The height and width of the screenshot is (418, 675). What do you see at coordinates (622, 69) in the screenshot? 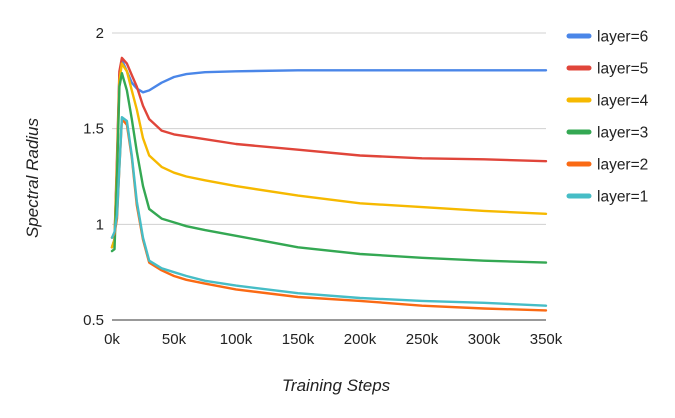
I see `legend-label: layer=5` at bounding box center [622, 69].